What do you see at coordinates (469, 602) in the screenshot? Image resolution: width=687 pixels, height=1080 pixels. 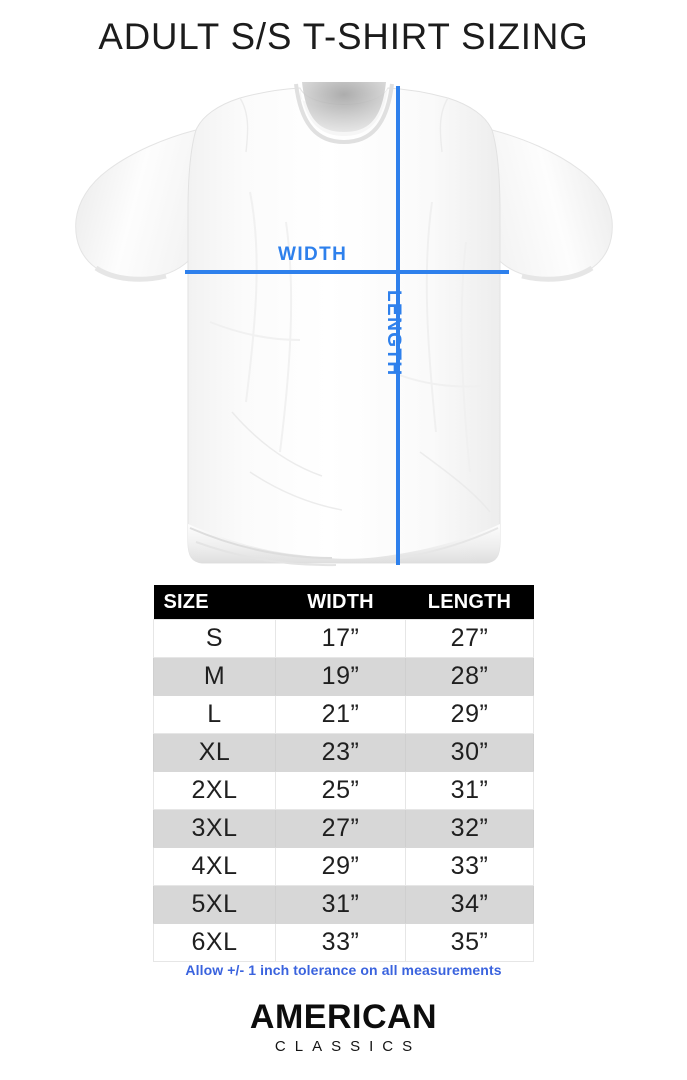 I see `column-header-length: LENGTH` at bounding box center [469, 602].